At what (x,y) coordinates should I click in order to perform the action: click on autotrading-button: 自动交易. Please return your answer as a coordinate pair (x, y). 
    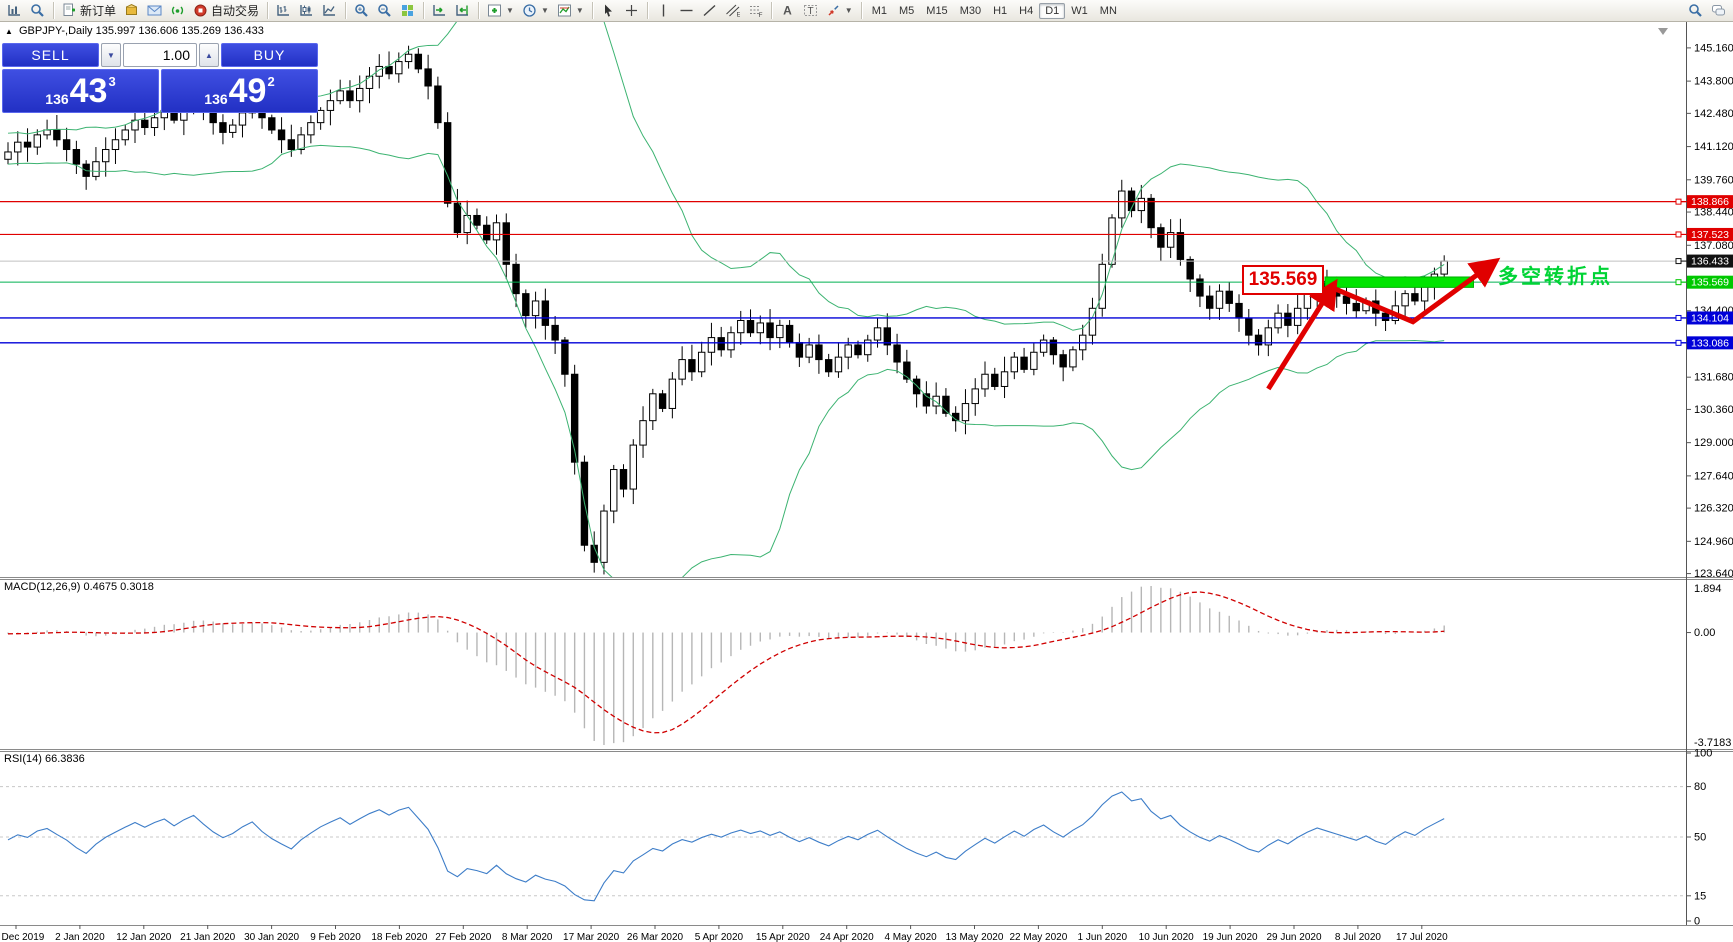
    Looking at the image, I should click on (226, 10).